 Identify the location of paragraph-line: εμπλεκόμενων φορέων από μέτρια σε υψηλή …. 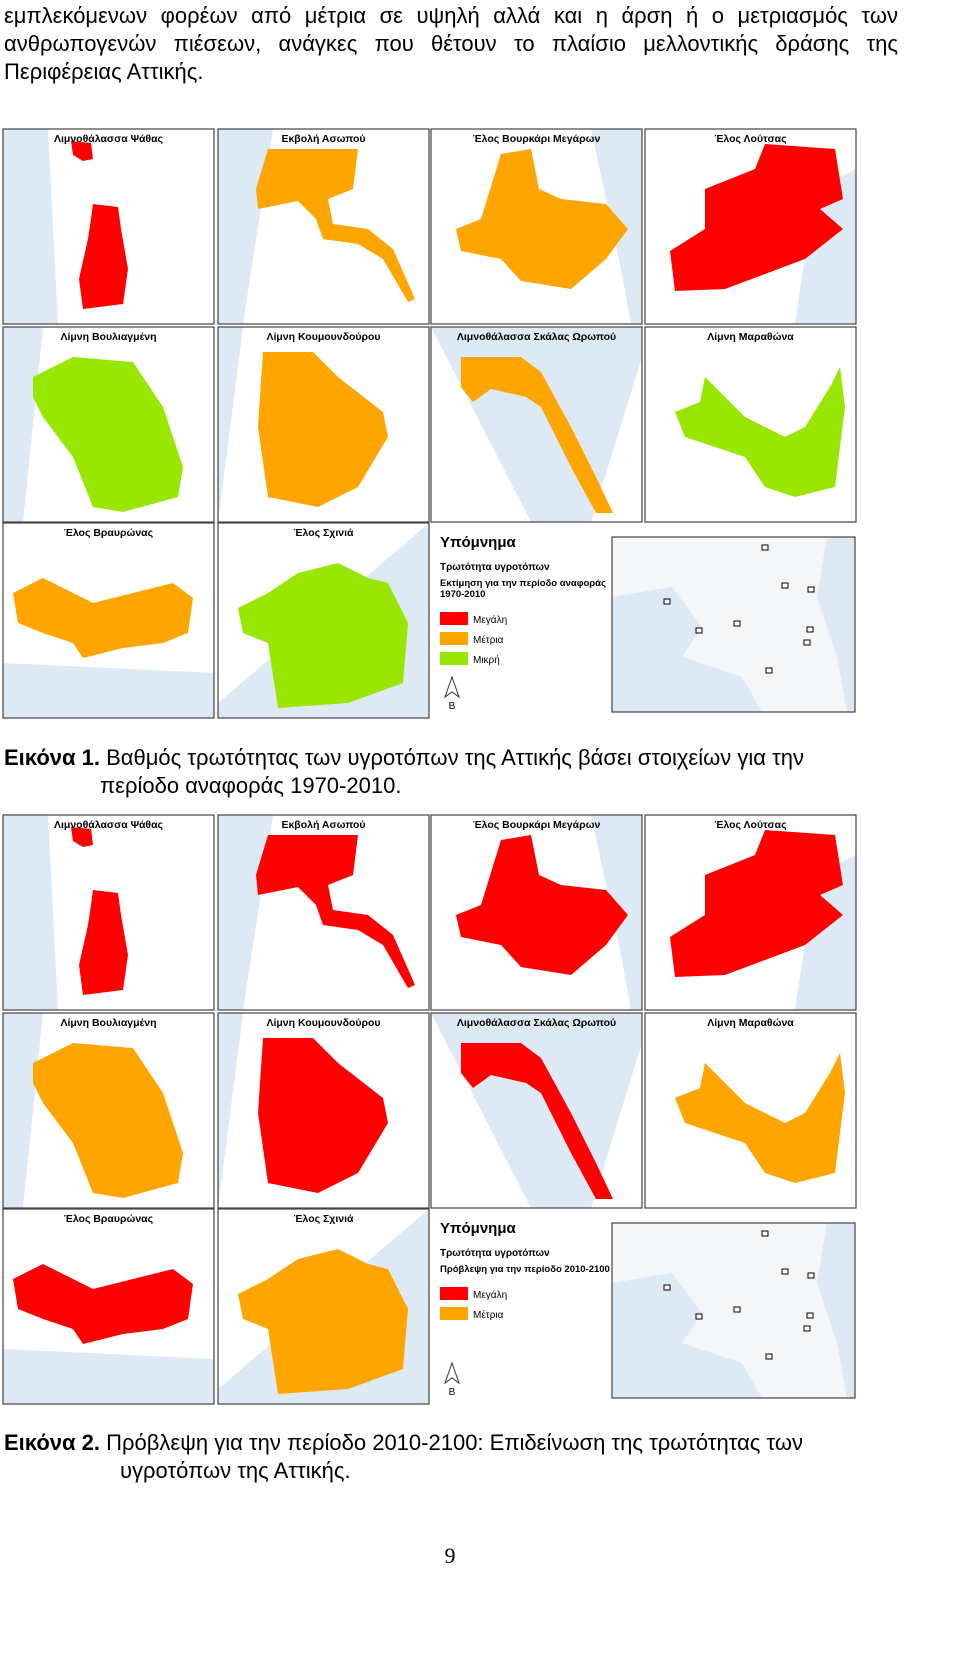
(451, 15).